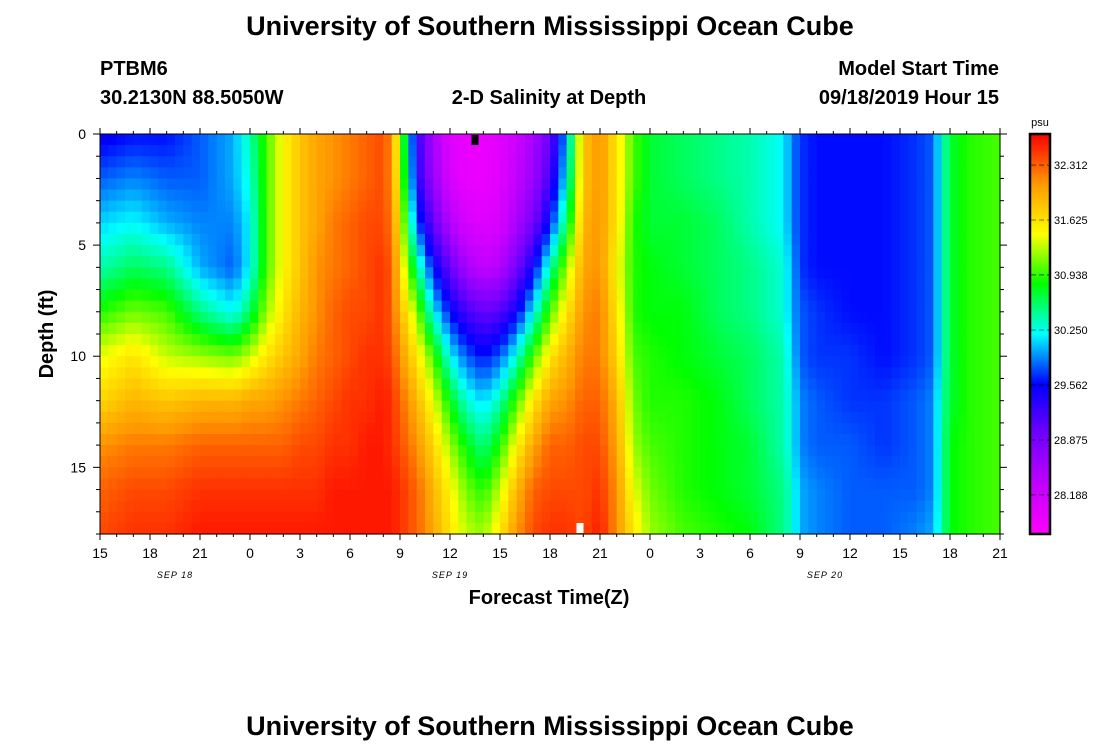 This screenshot has width=1100, height=750. I want to click on x-tick-label: 21, so click(200, 553).